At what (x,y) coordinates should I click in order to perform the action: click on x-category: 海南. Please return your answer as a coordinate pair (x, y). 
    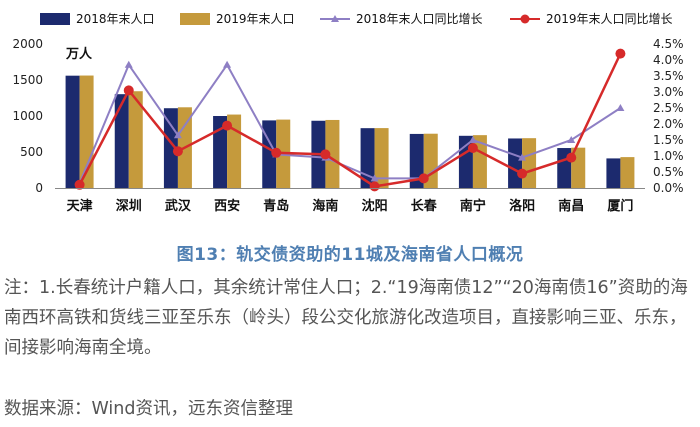
    Looking at the image, I should click on (325, 206).